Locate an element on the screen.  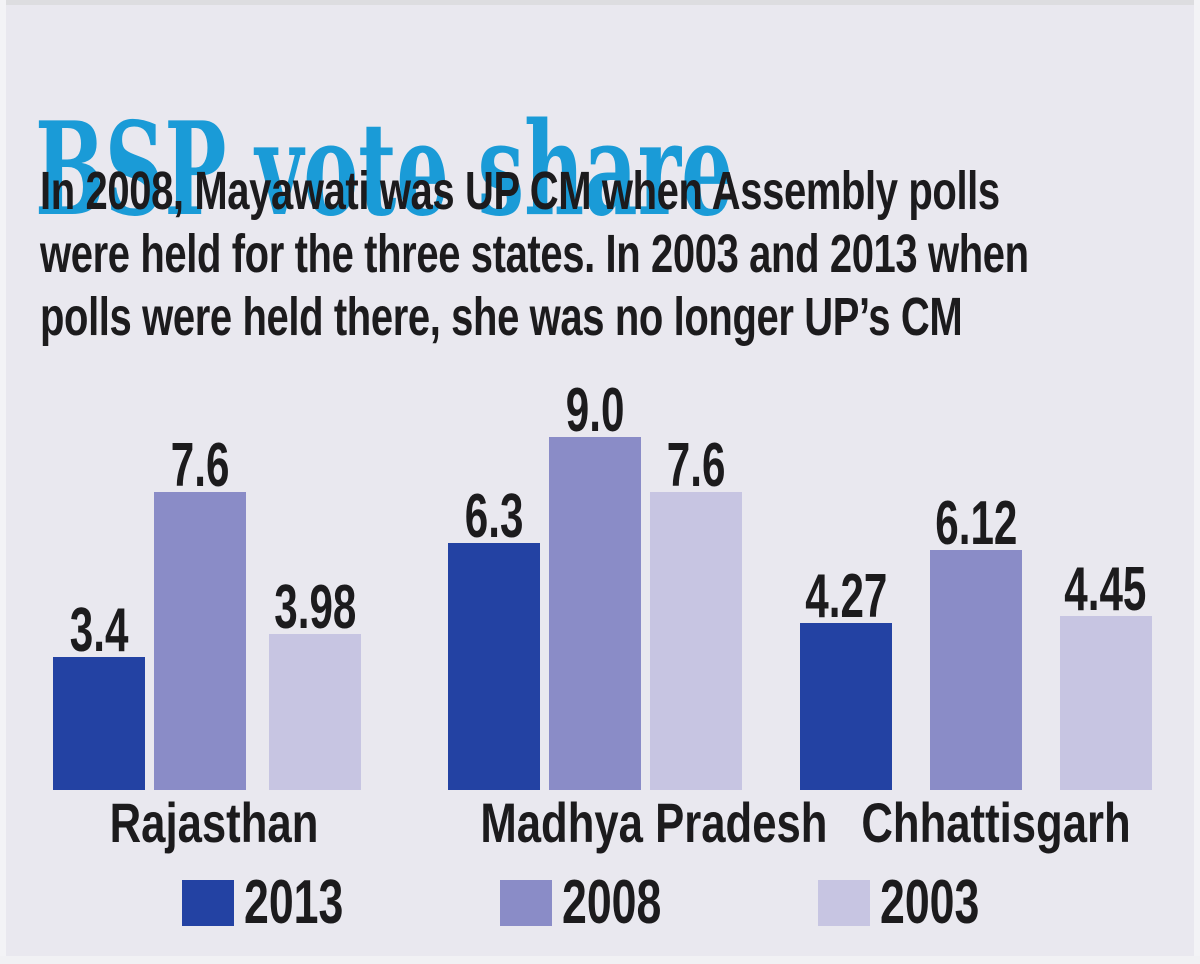
legend-swatch-2013 is located at coordinates (208, 903).